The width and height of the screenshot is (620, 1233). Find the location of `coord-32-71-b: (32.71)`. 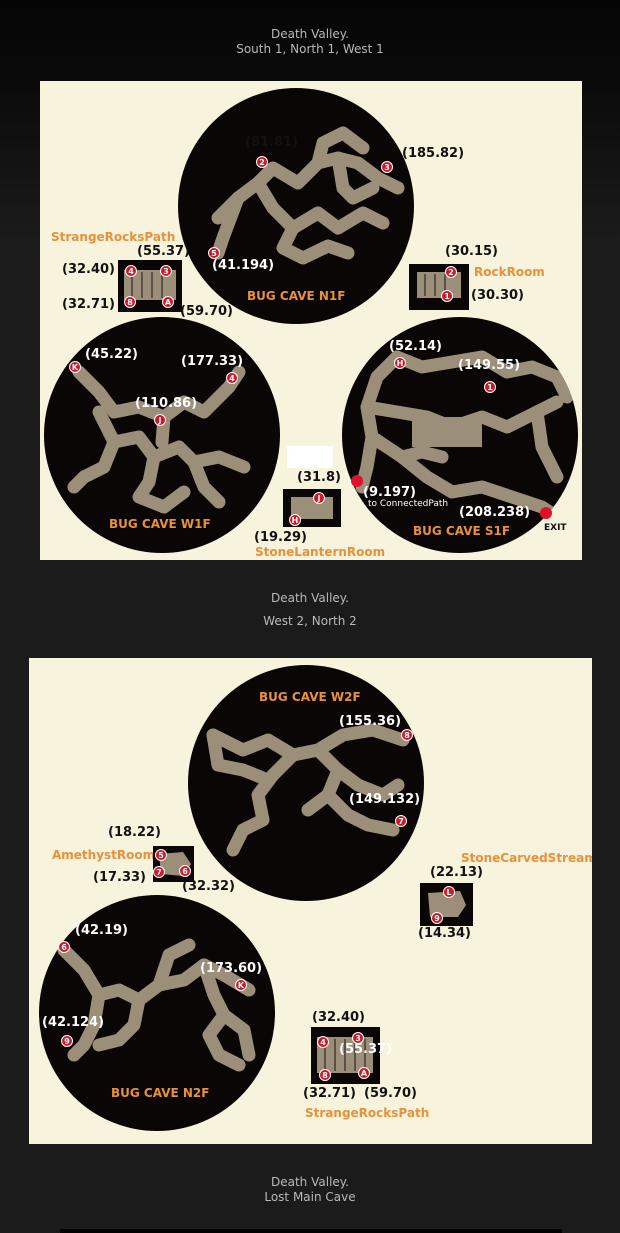

coord-32-71-b: (32.71) is located at coordinates (330, 1093).